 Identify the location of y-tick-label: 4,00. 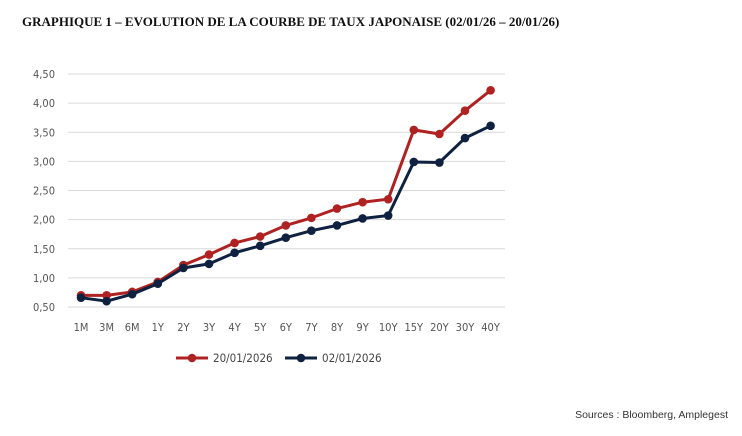
(44, 103).